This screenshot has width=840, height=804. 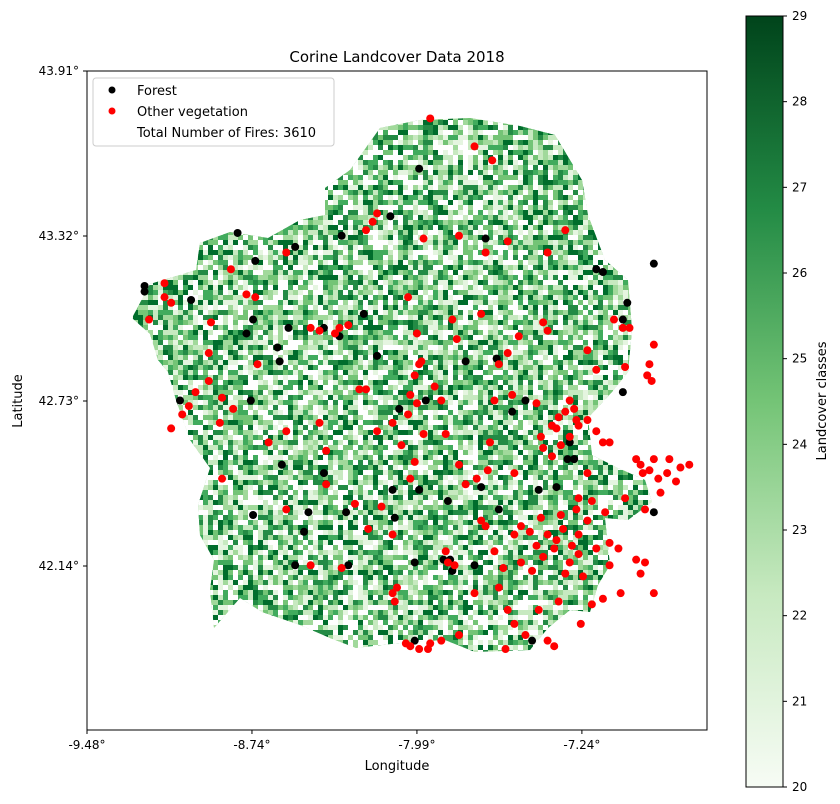 What do you see at coordinates (416, 745) in the screenshot?
I see `x-tick-label: -7.99°` at bounding box center [416, 745].